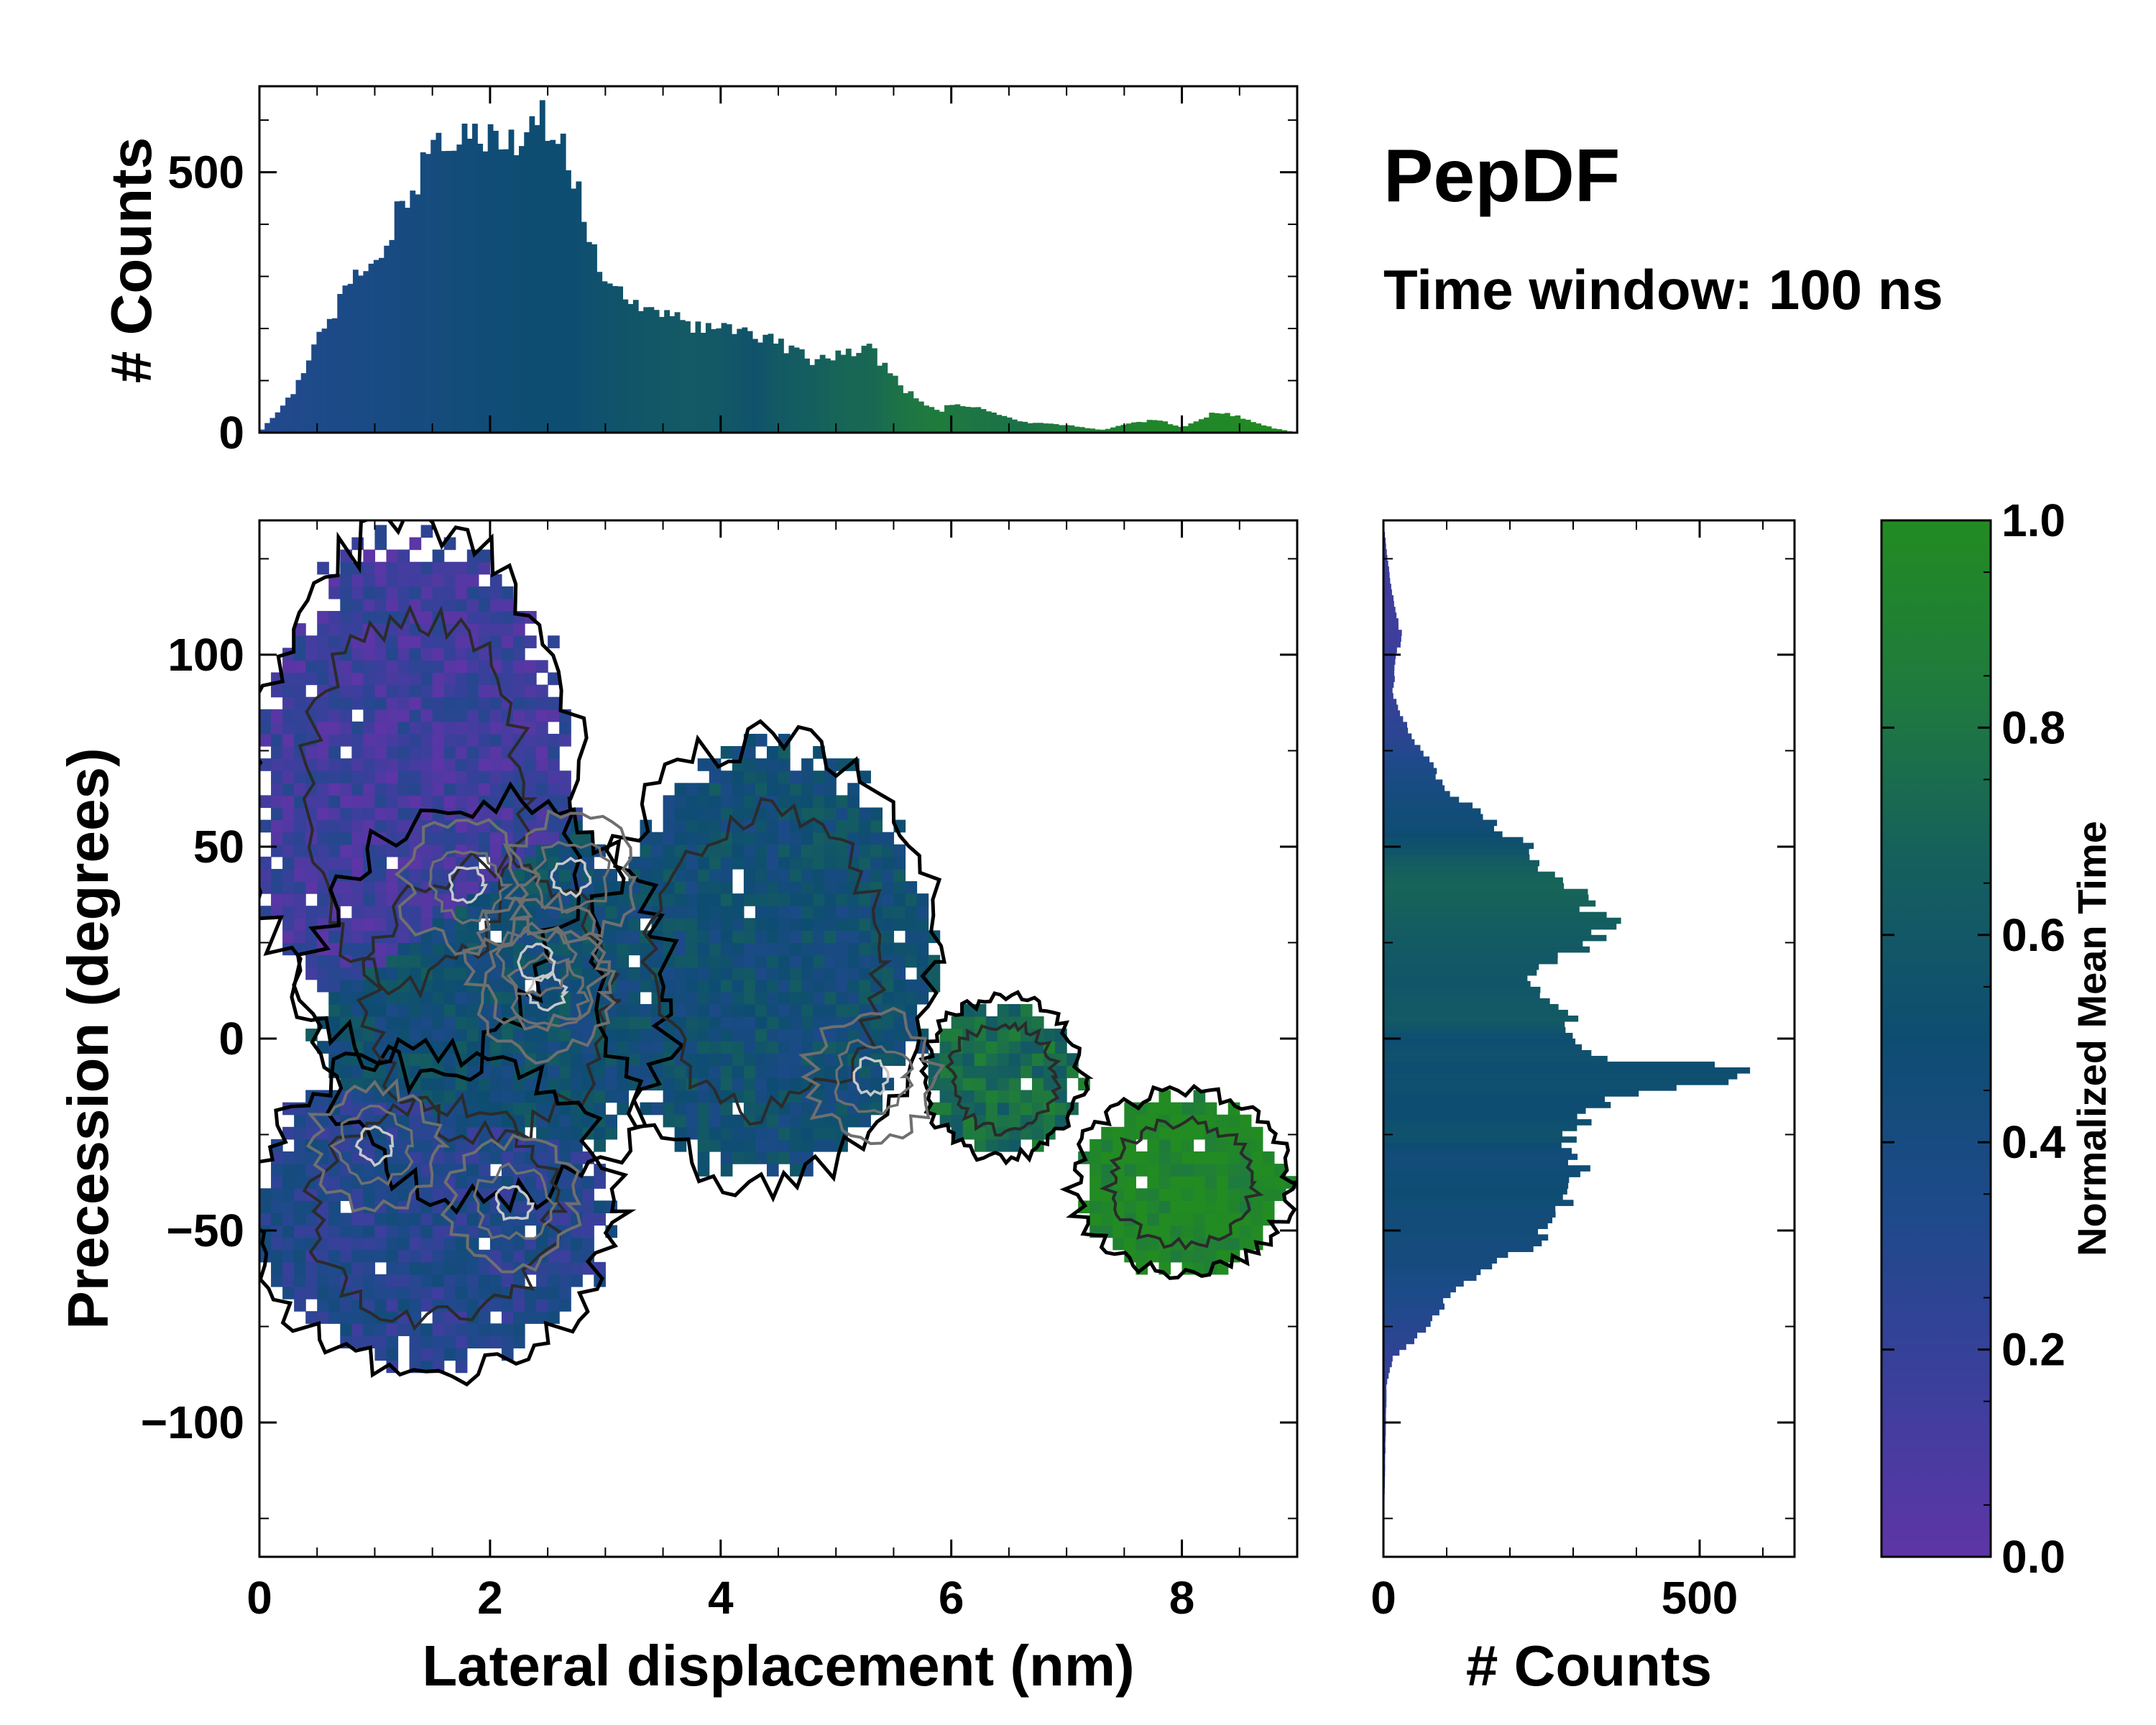 This screenshot has width=2156, height=1725. I want to click on main-x-tick-label: 4, so click(721, 1598).